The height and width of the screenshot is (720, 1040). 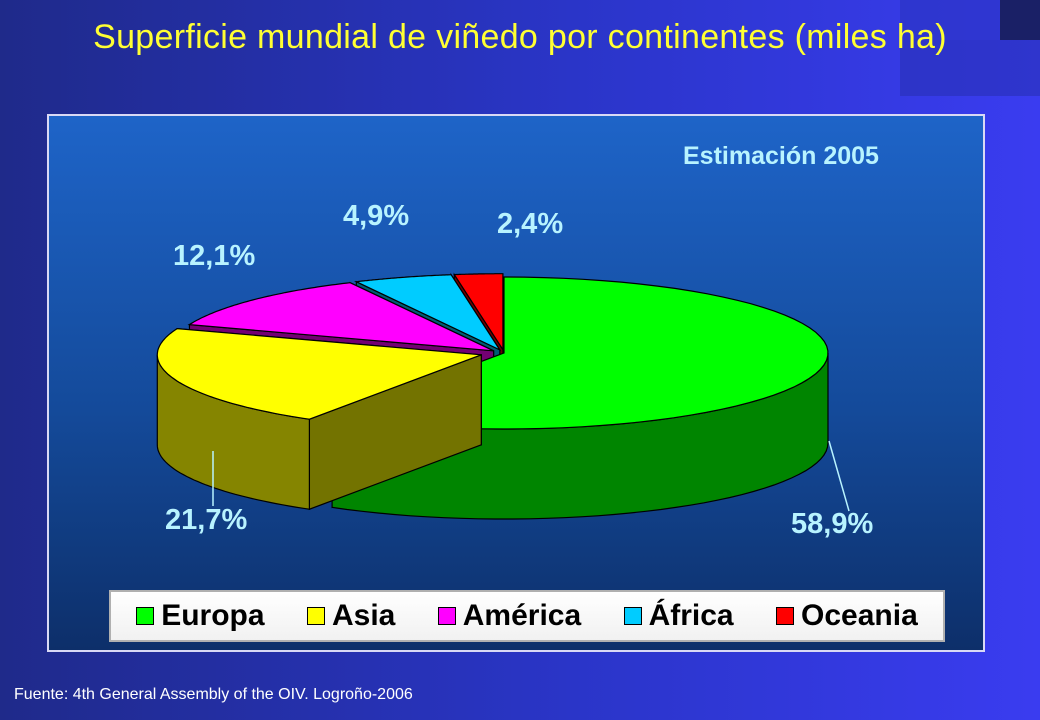 I want to click on legend-item-africa: África, so click(x=678, y=616).